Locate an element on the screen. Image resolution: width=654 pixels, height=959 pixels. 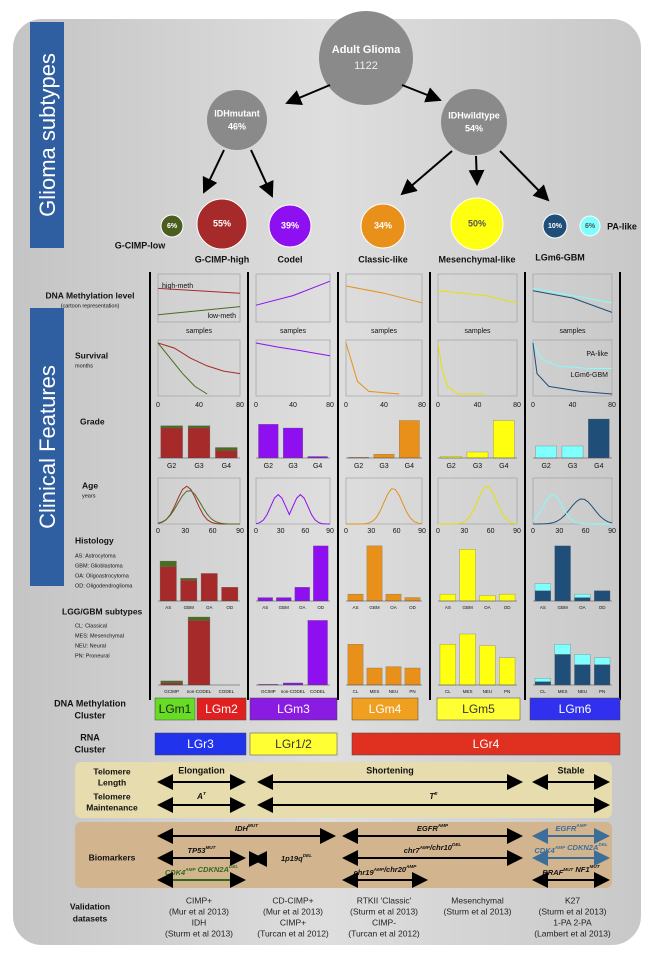
category-label: PN is located at coordinates (507, 691).